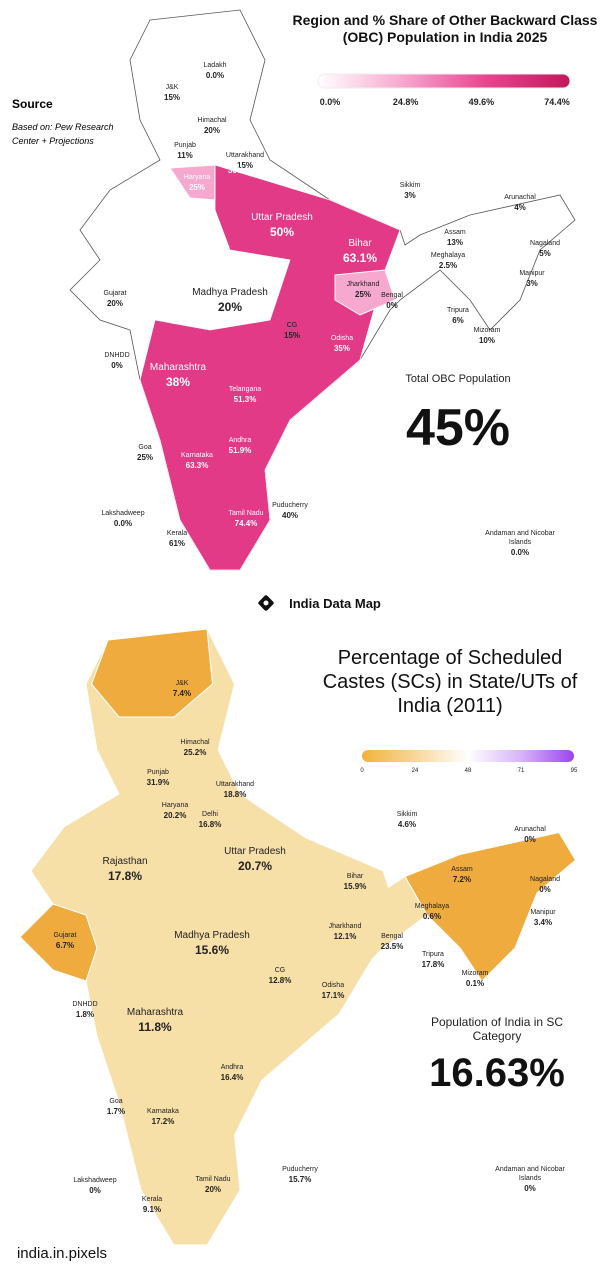 The image size is (611, 1273). Describe the element at coordinates (245, 399) in the screenshot. I see `region-value: 51.3%` at that location.